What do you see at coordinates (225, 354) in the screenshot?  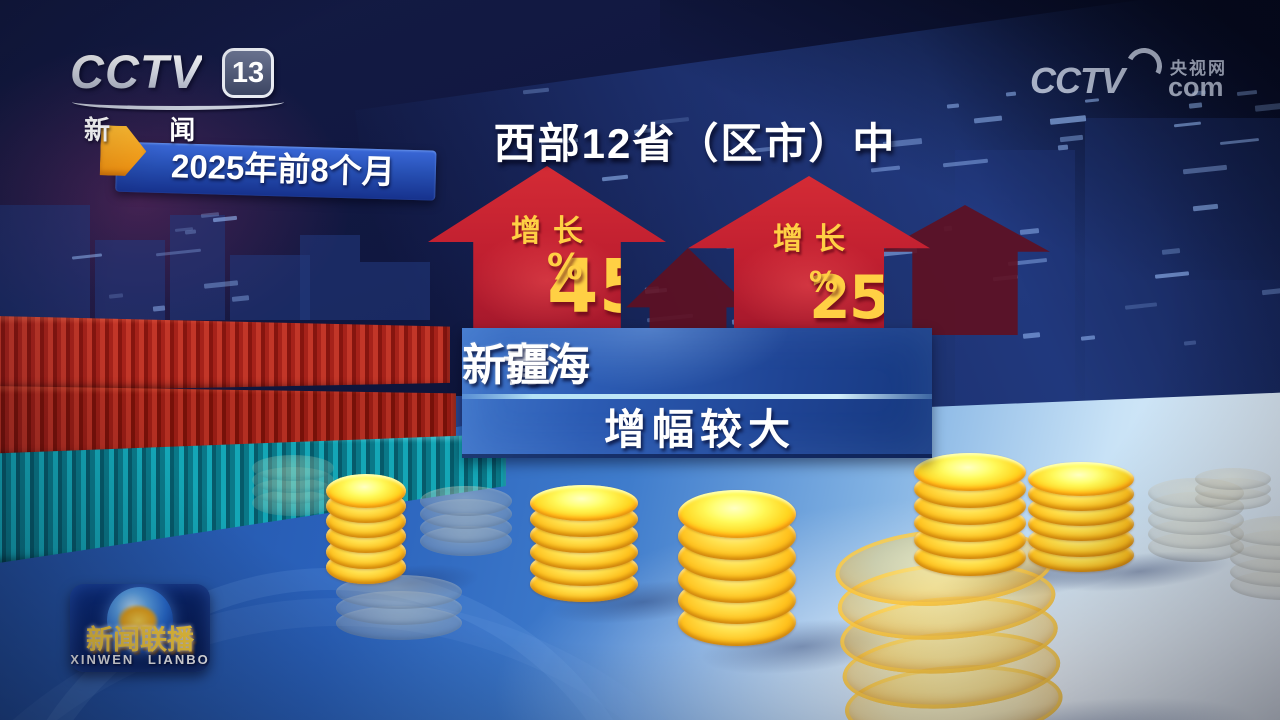 I see `red-container-row-upper` at bounding box center [225, 354].